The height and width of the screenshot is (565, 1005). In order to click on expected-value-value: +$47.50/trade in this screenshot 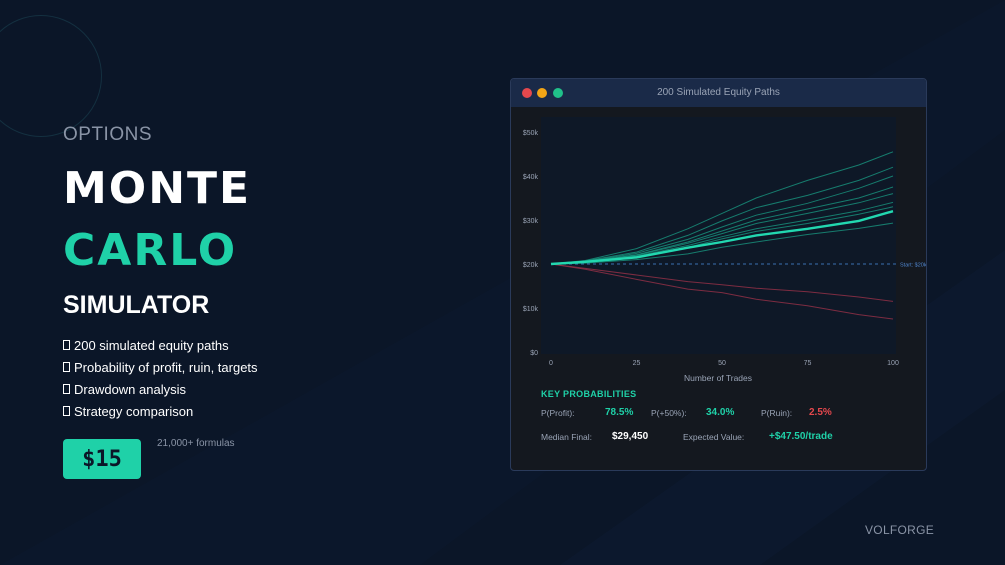, I will do `click(801, 436)`.